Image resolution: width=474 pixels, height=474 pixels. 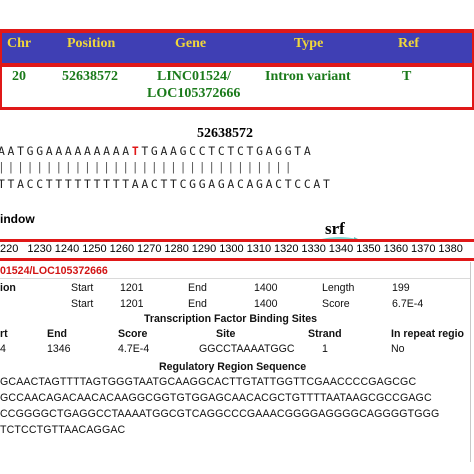 What do you see at coordinates (149, 249) in the screenshot?
I see `scale-label: 1270` at bounding box center [149, 249].